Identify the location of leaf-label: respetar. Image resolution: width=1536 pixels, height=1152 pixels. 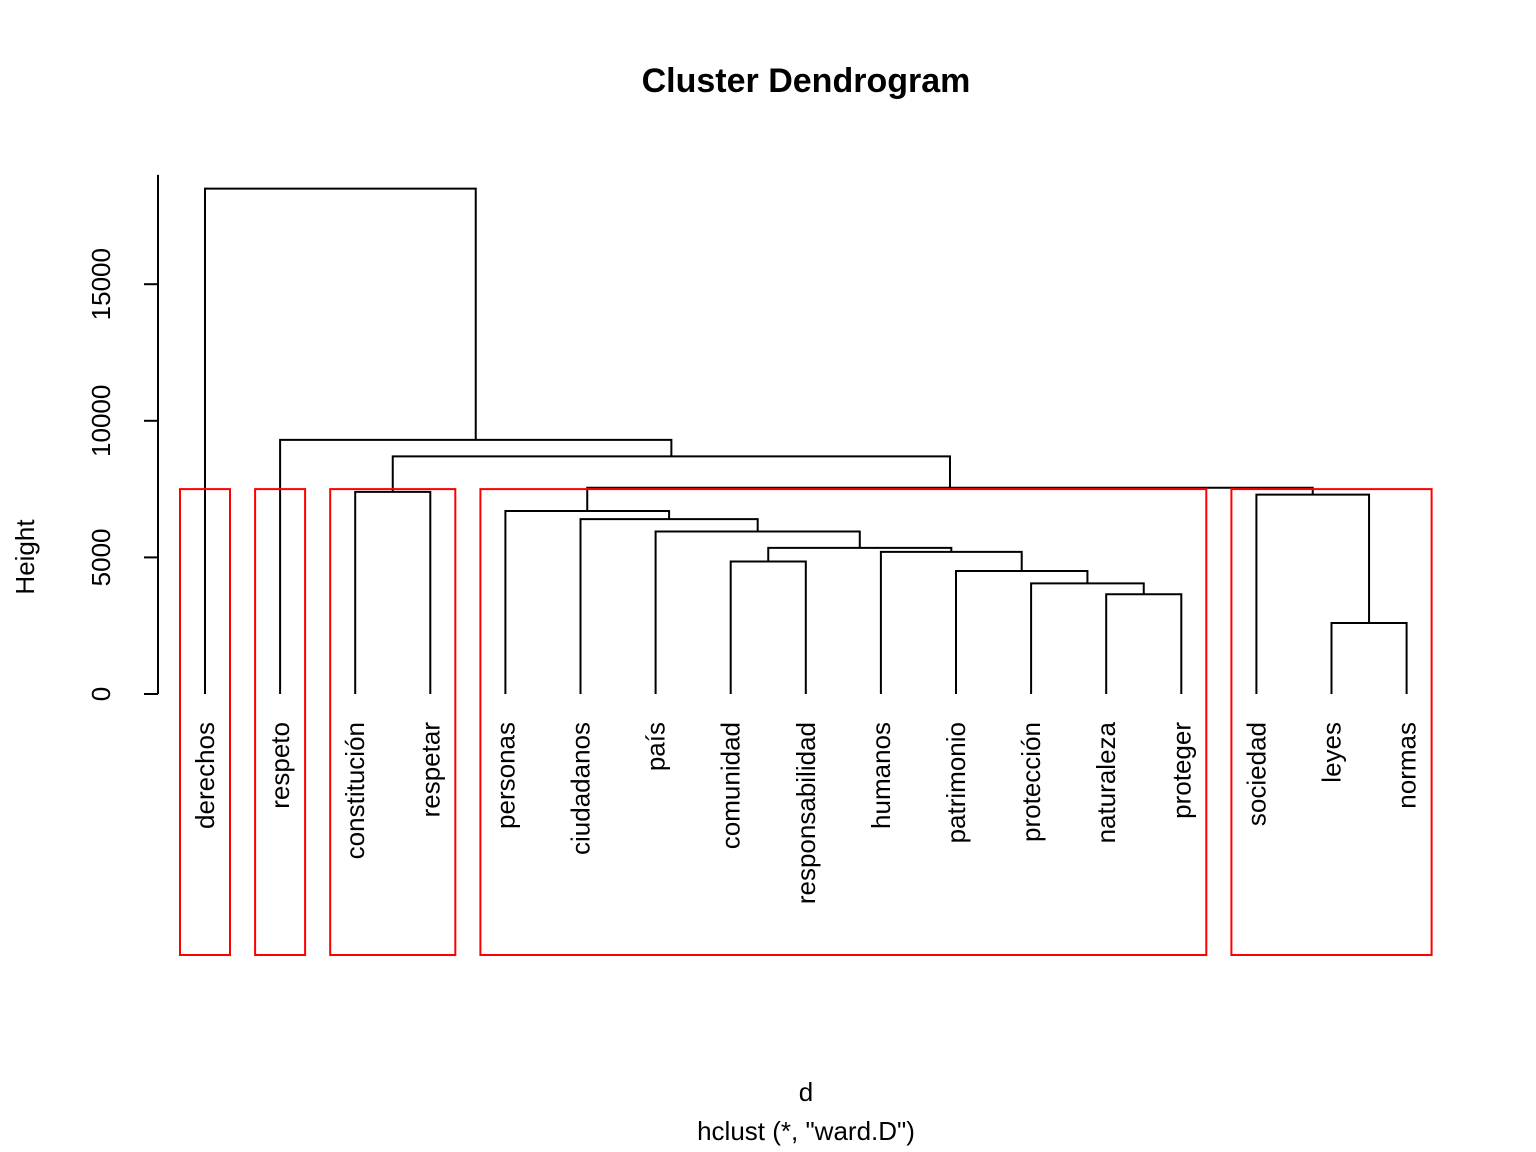
(430, 770).